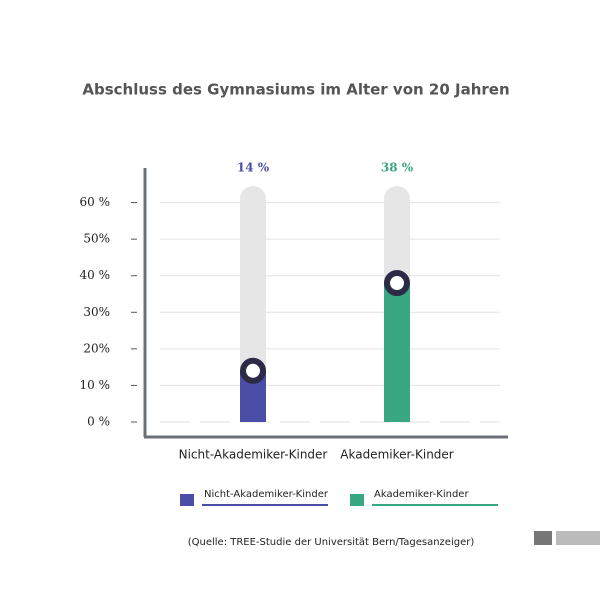  Describe the element at coordinates (421, 494) in the screenshot. I see `legend-label: Akademiker-Kinder` at that location.